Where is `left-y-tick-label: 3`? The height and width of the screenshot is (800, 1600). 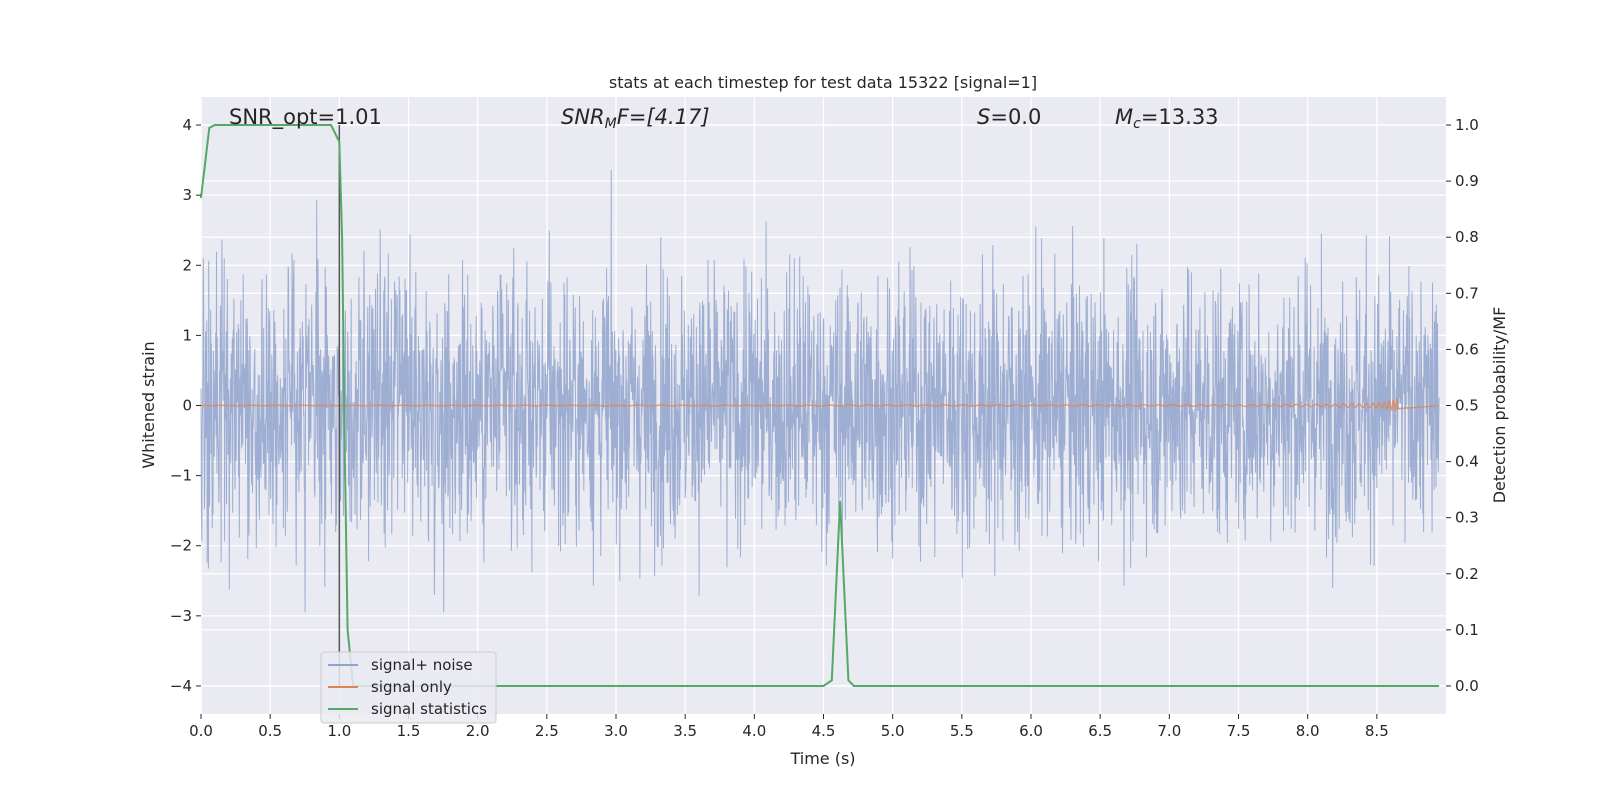 left-y-tick-label: 3 is located at coordinates (187, 195).